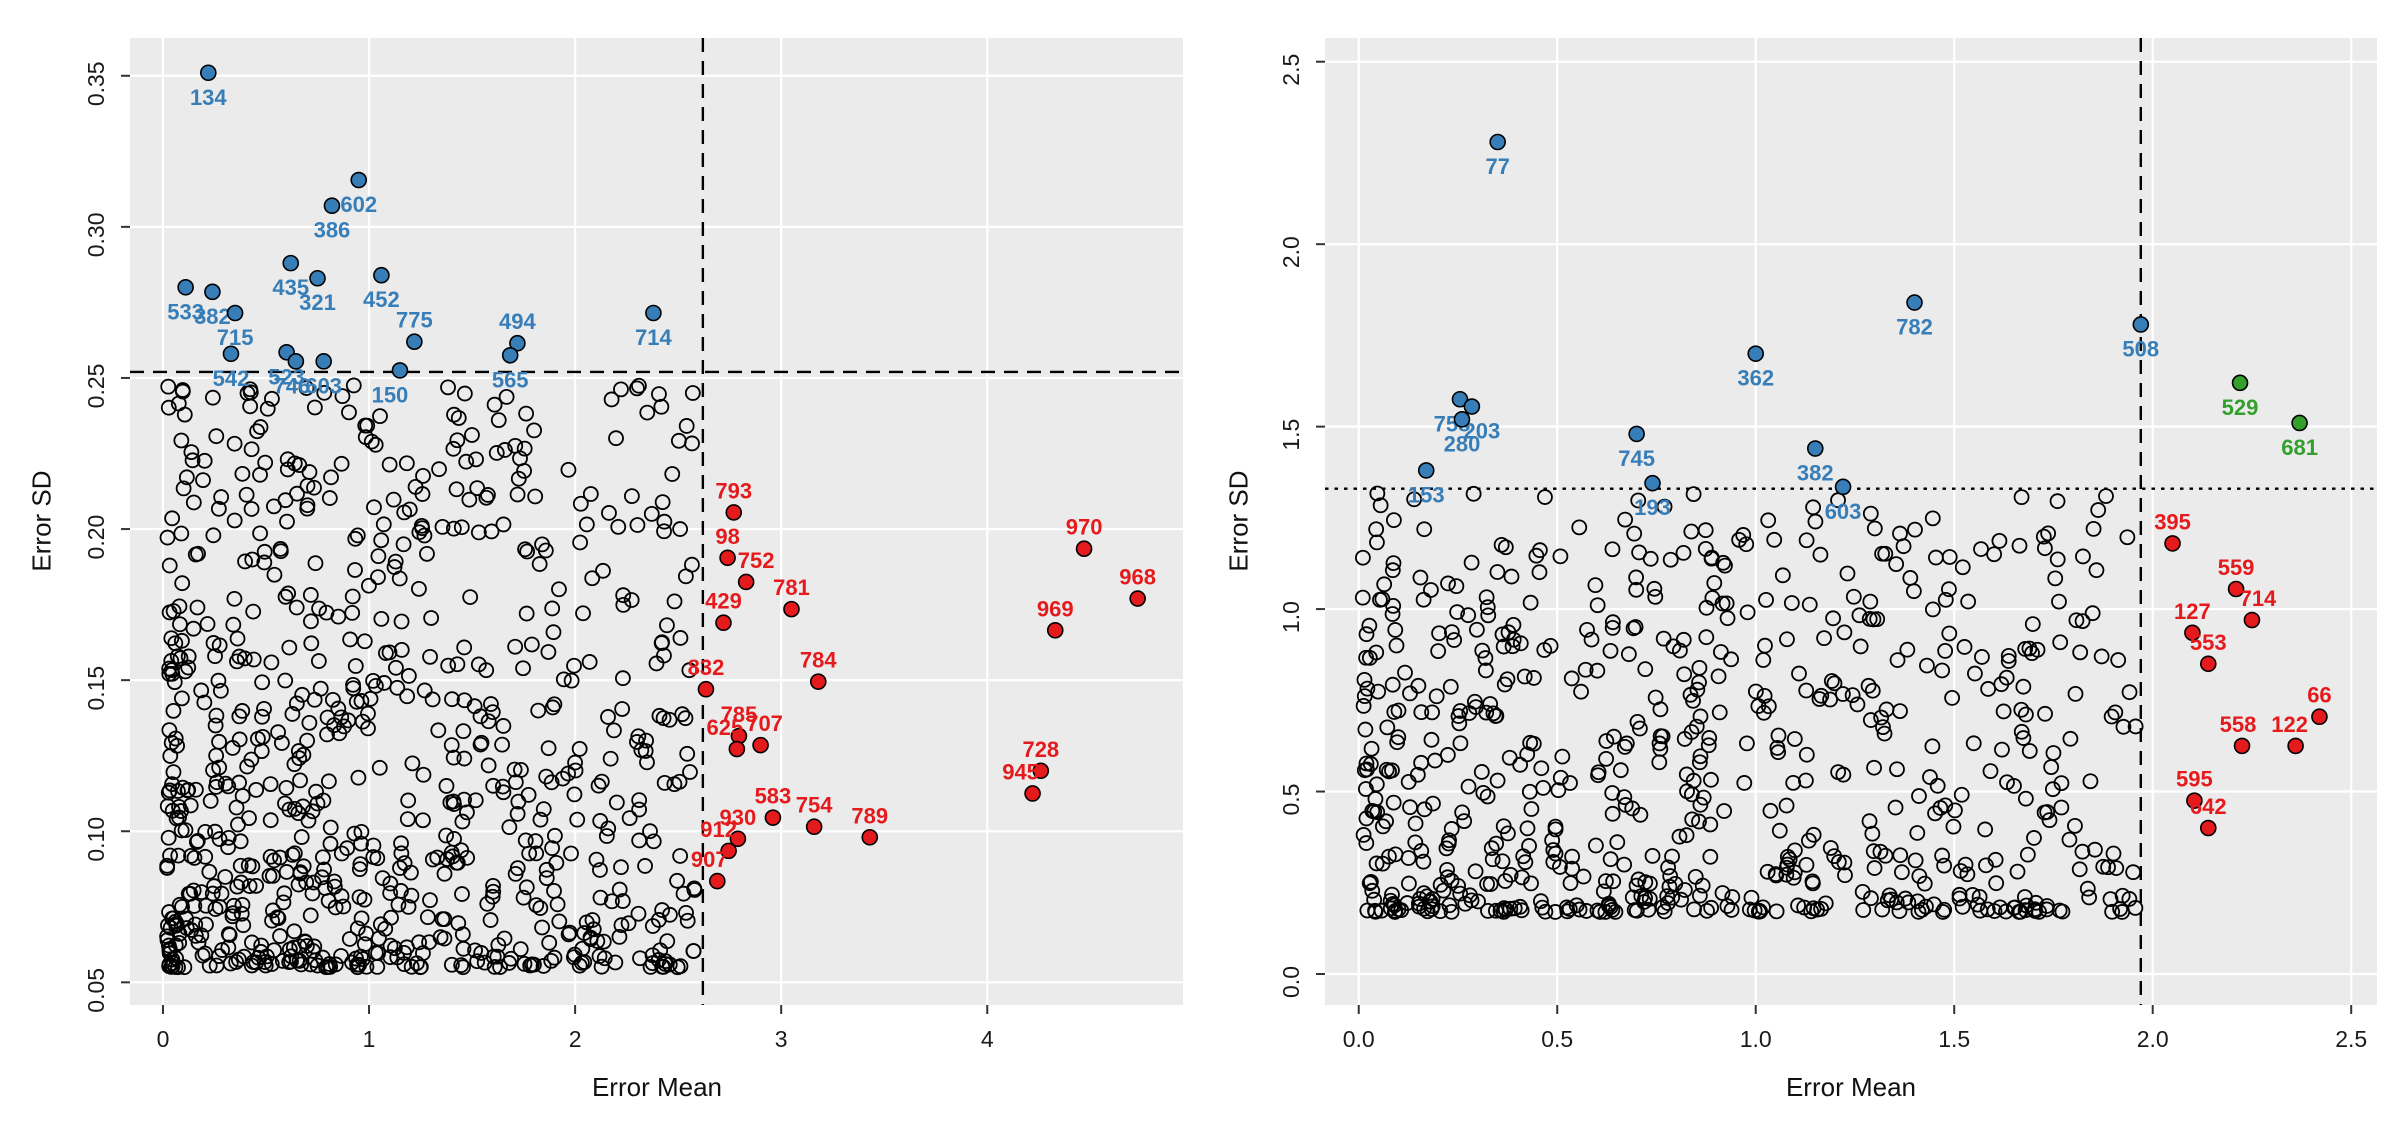 The width and height of the screenshot is (2400, 1131). I want to click on y-tick-label: 0.0, so click(1291, 982).